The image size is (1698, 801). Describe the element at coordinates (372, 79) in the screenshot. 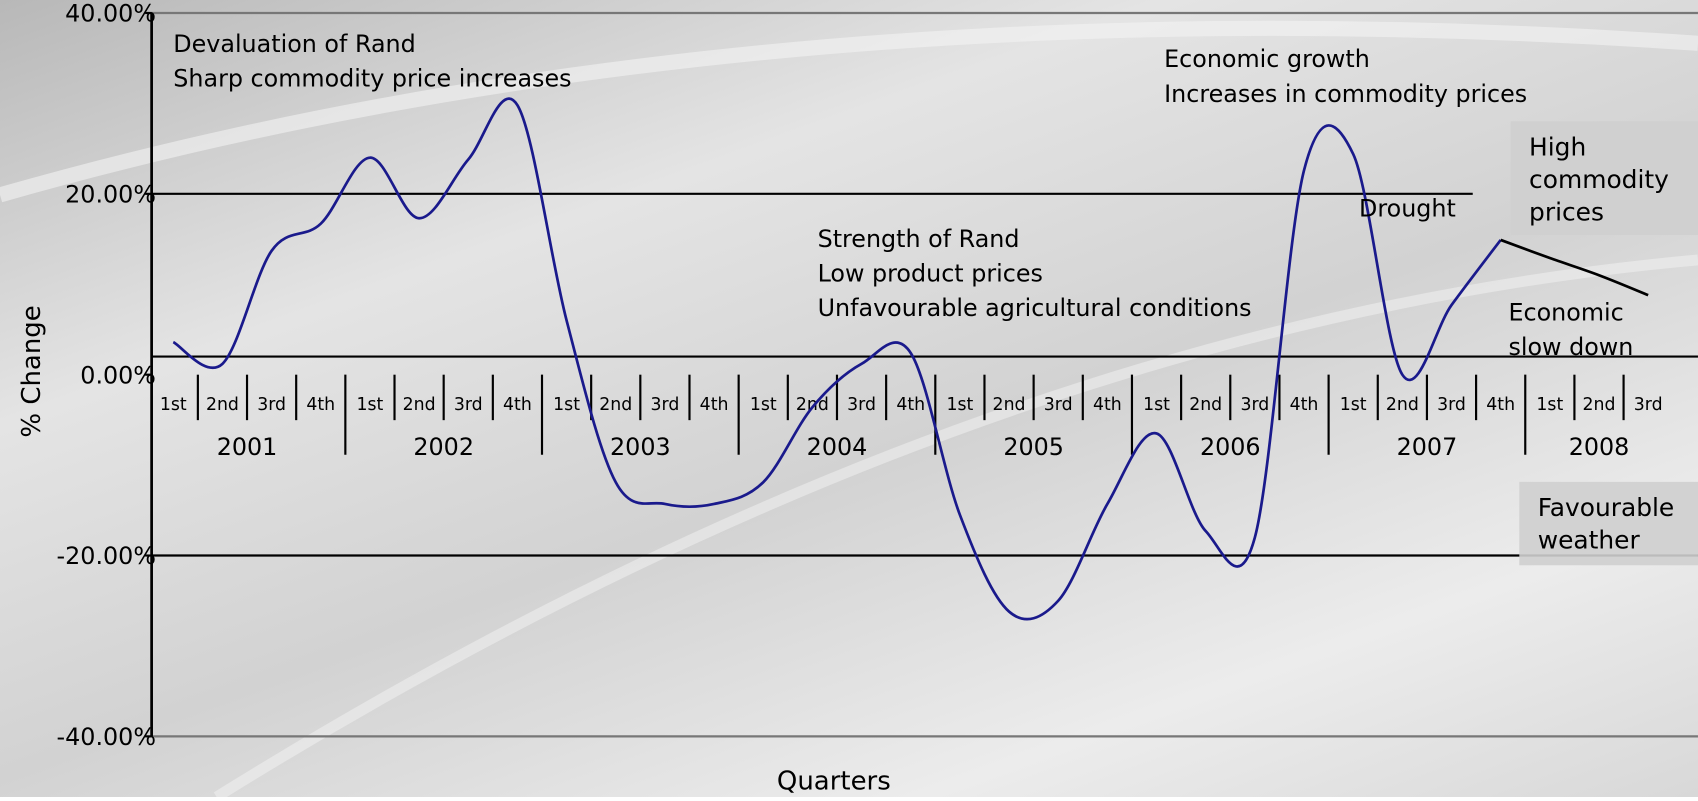

I see `annotation: Sharp commodity price increases` at that location.